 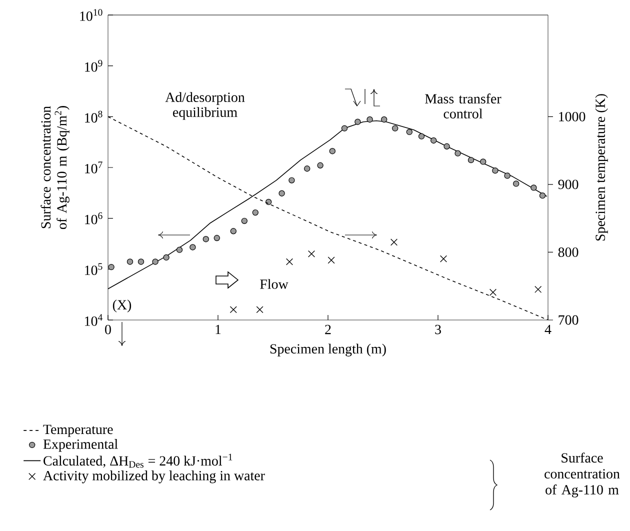 I want to click on y-tick-label: 10$^{4}$, so click(x=94, y=320).